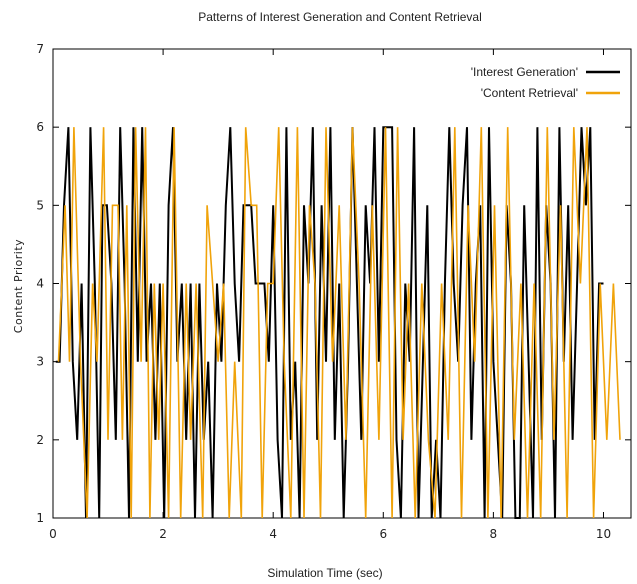 The image size is (637, 584). What do you see at coordinates (603, 534) in the screenshot?
I see `x-tick-label: 10` at bounding box center [603, 534].